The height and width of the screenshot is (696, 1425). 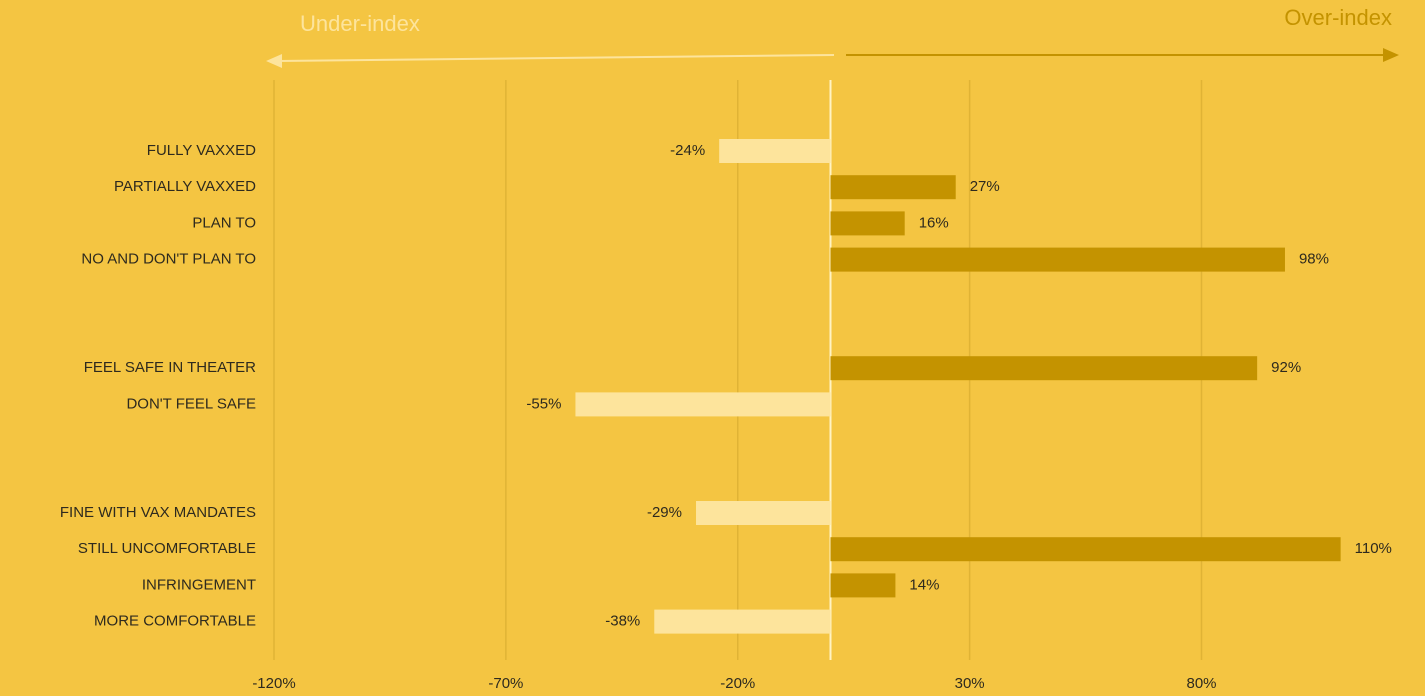 What do you see at coordinates (622, 621) in the screenshot?
I see `value-label: -38%` at bounding box center [622, 621].